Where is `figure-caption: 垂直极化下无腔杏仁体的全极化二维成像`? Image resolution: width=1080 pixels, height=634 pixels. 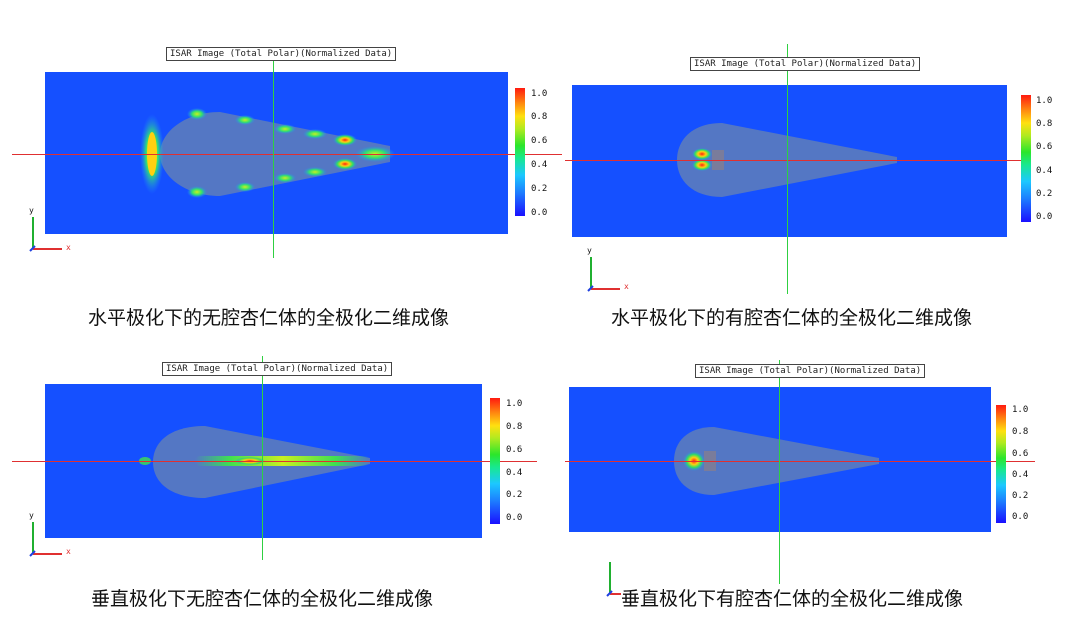 figure-caption: 垂直极化下无腔杏仁体的全极化二维成像 is located at coordinates (262, 599).